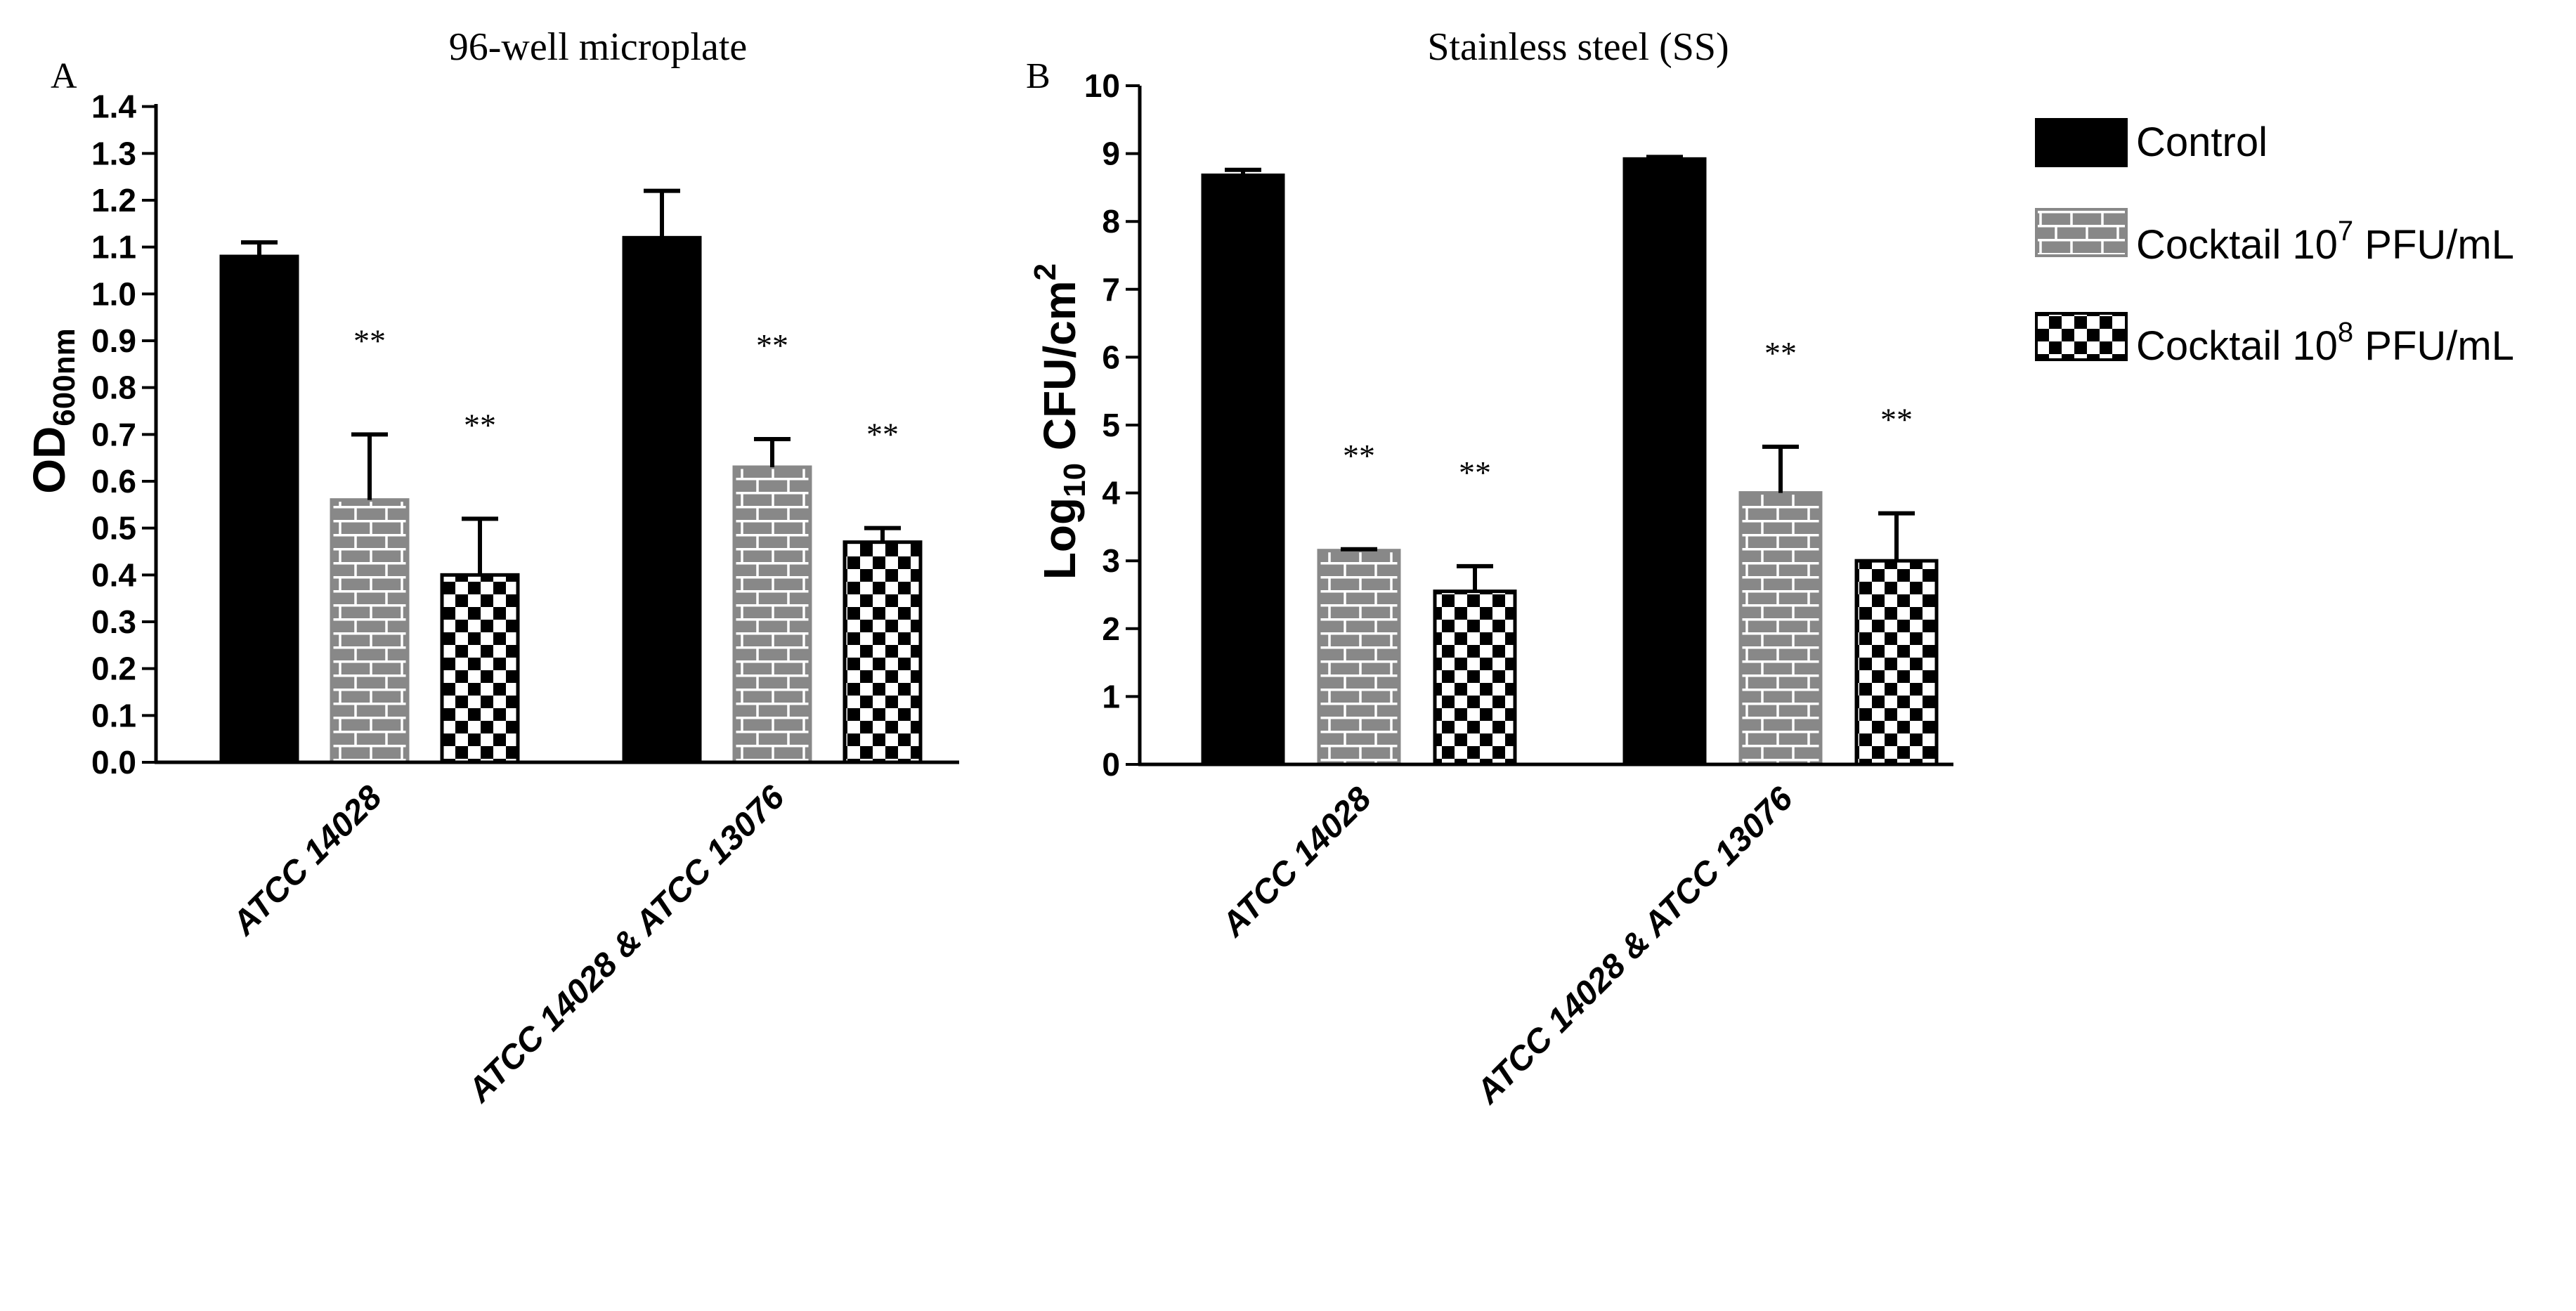  Describe the element at coordinates (2237, 346) in the screenshot. I see `legend-label-cocktail-10-8-text: Cocktail 10` at that location.